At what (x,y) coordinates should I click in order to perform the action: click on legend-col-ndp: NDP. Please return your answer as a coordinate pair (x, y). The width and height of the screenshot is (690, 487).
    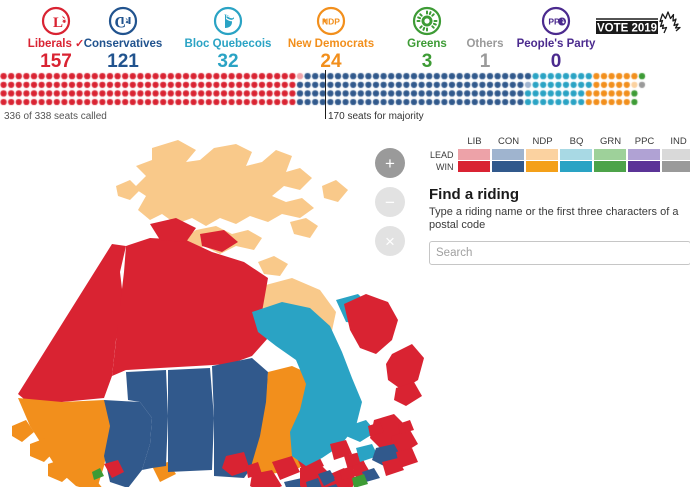
    Looking at the image, I should click on (542, 141).